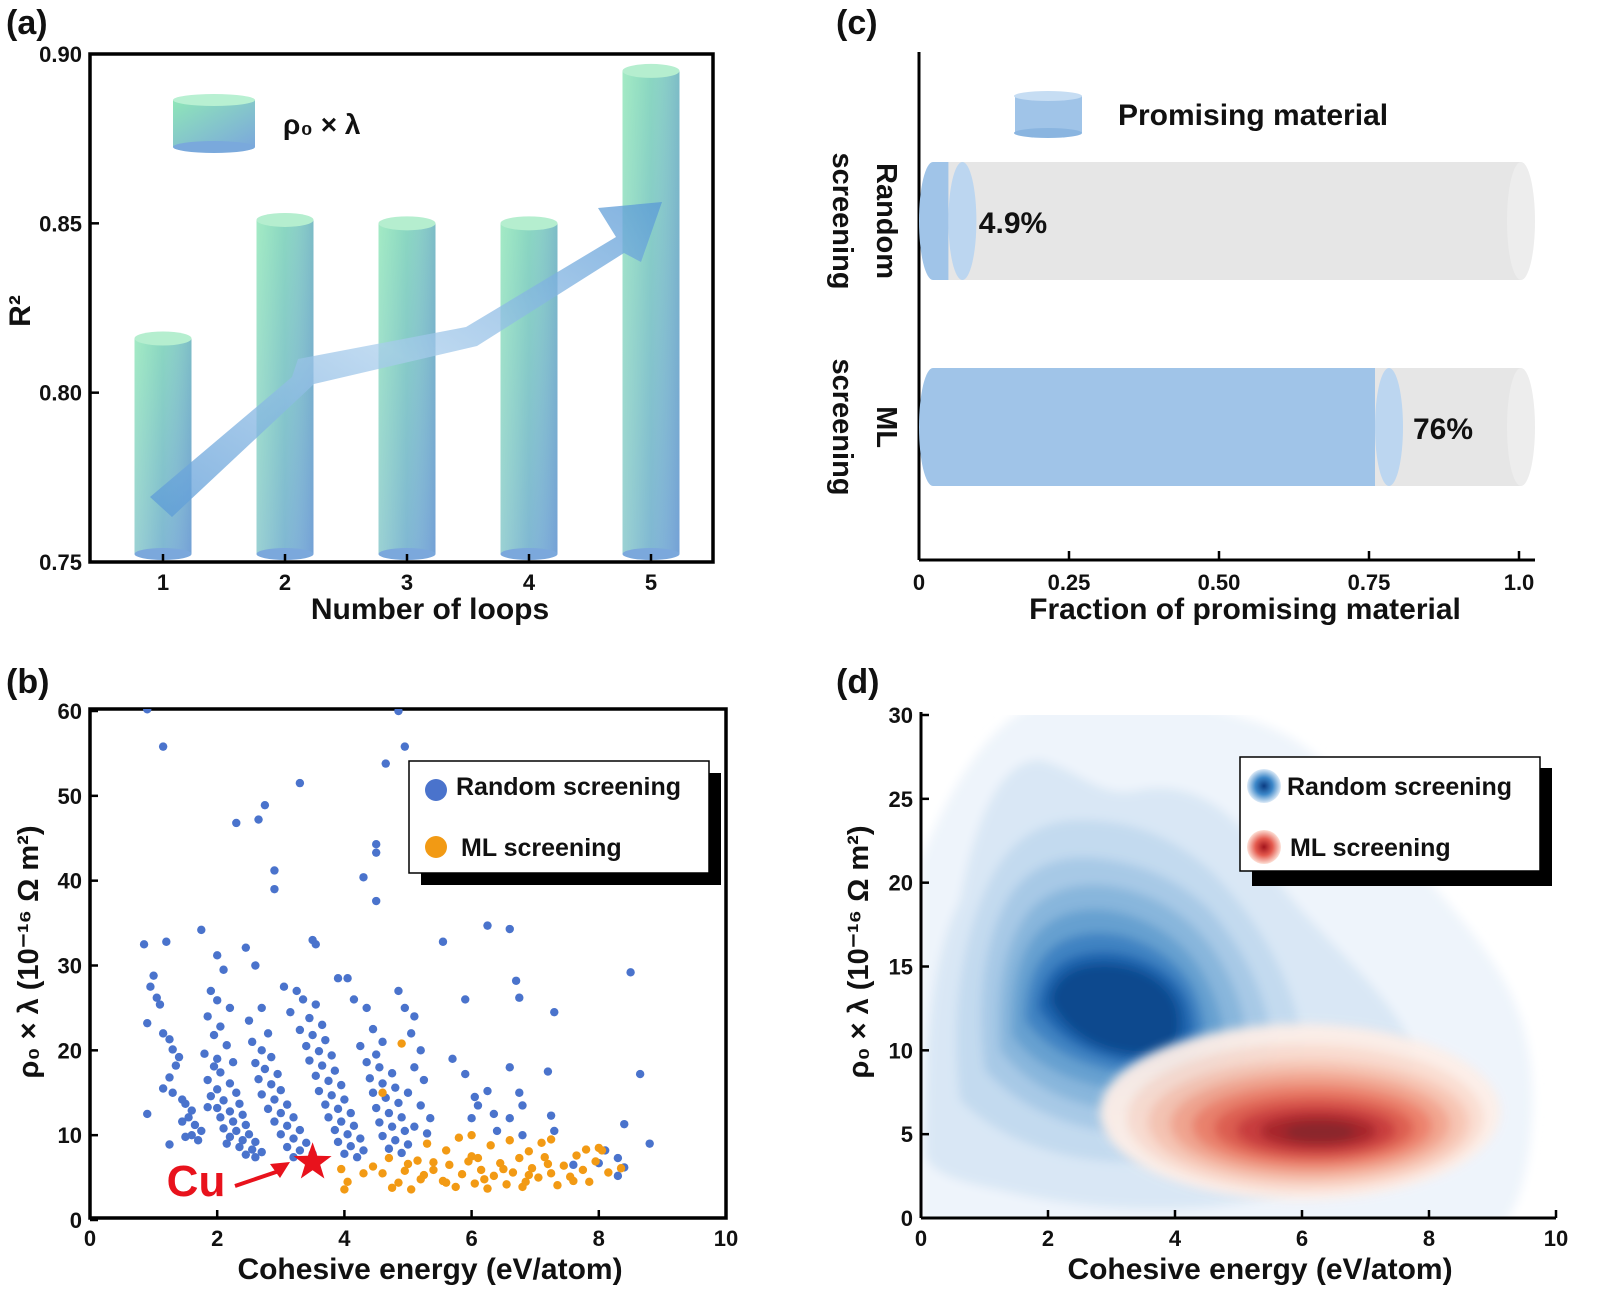 The width and height of the screenshot is (1598, 1312). I want to click on legend-cylinder-icon, so click(1048, 114).